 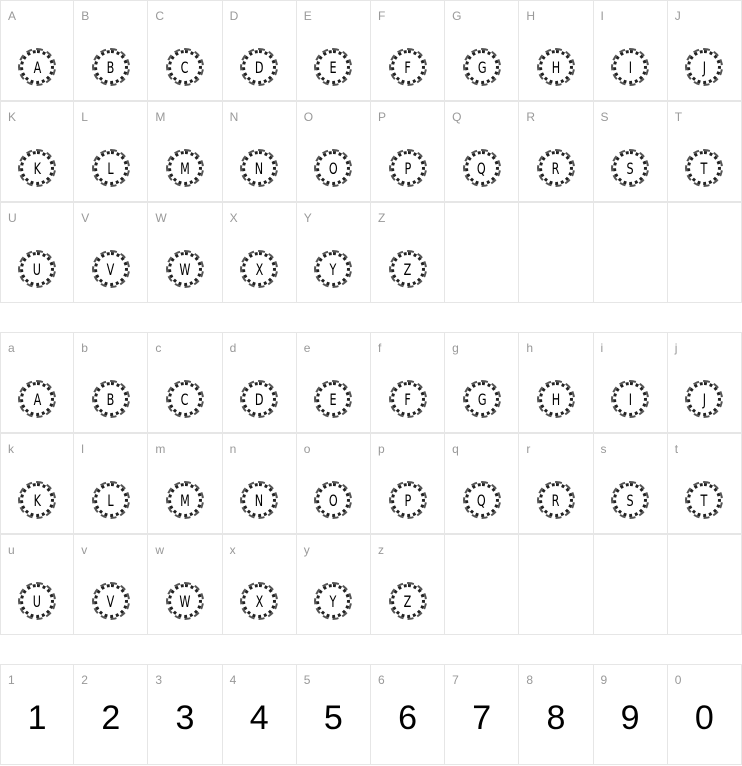 I want to click on glyph-label: a, so click(x=11, y=348).